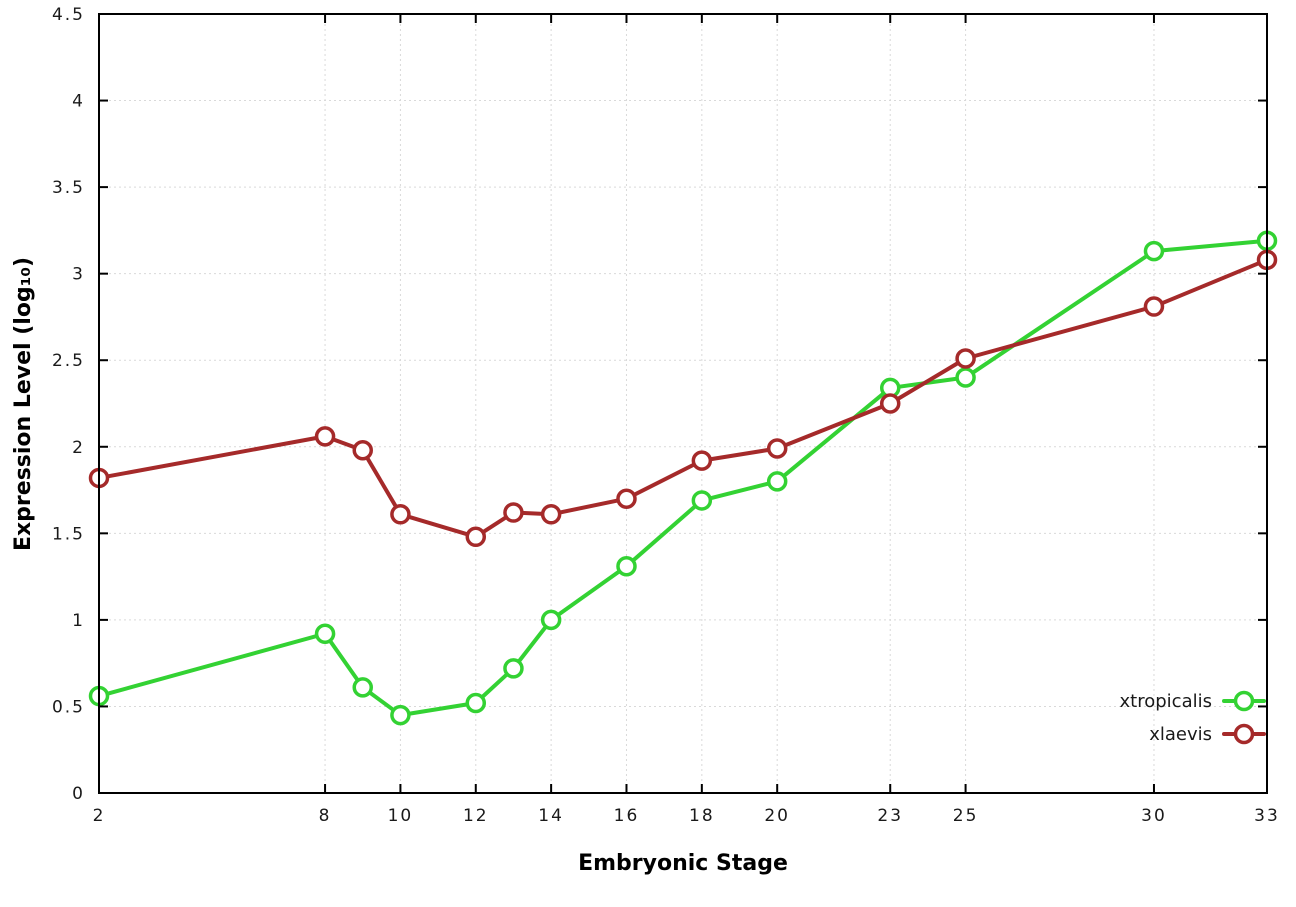 Image resolution: width=1296 pixels, height=907 pixels. What do you see at coordinates (777, 816) in the screenshot?
I see `x-tick-label: 20` at bounding box center [777, 816].